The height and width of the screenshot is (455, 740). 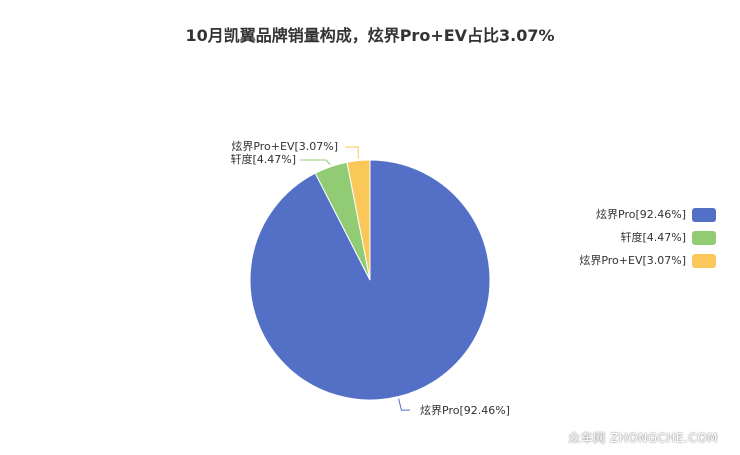 What do you see at coordinates (263, 159) in the screenshot?
I see `slice-label-1: 轩度[4.47%]` at bounding box center [263, 159].